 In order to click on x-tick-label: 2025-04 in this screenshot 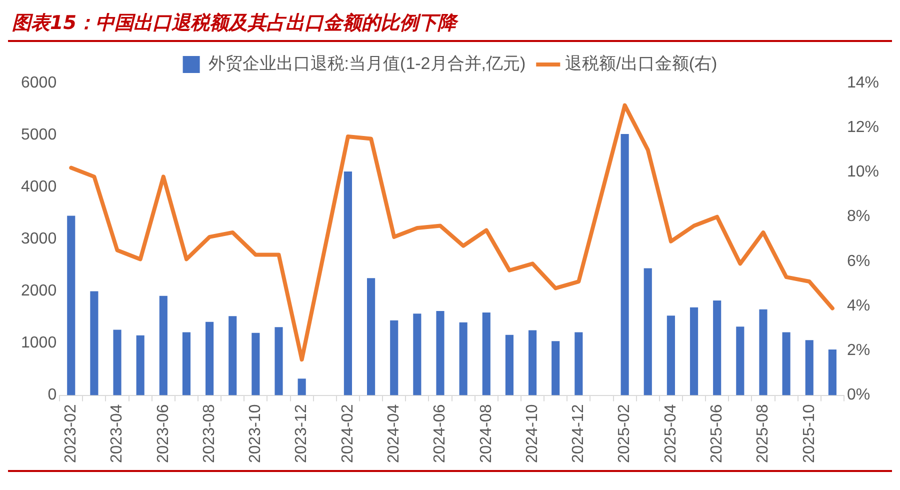, I will do `click(671, 433)`.